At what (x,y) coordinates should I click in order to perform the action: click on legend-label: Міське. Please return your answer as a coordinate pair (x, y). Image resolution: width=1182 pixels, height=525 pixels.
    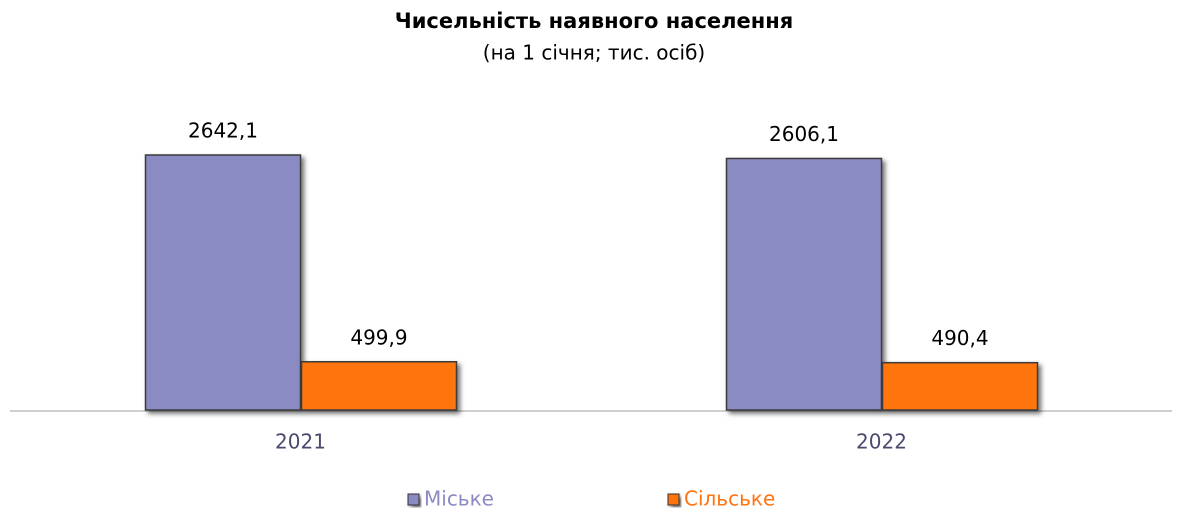
    Looking at the image, I should click on (459, 499).